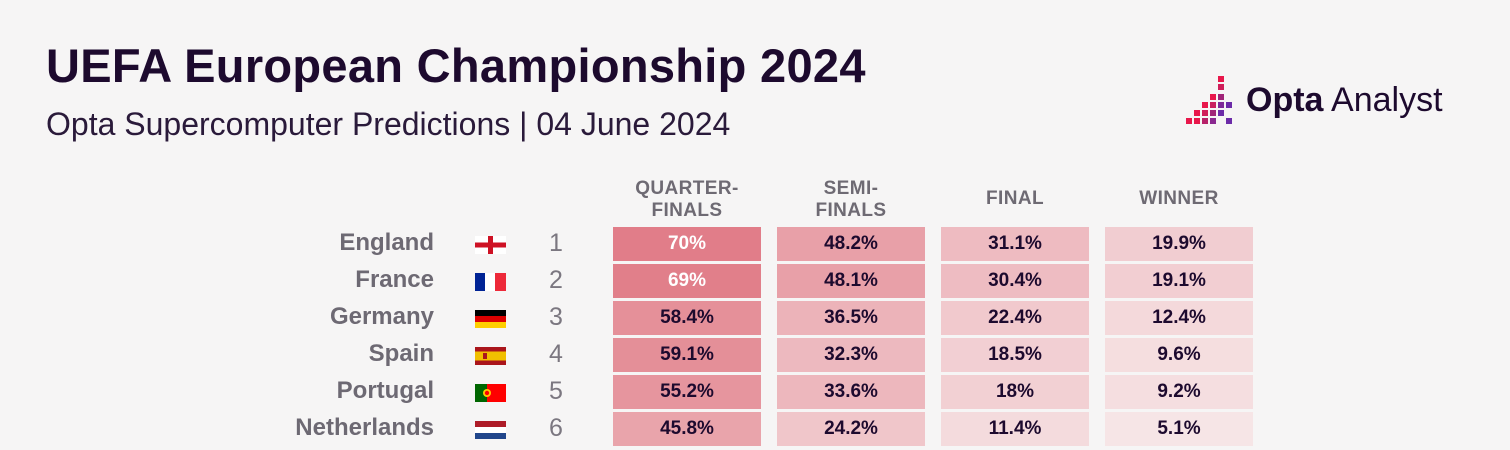 The width and height of the screenshot is (1510, 450). What do you see at coordinates (851, 392) in the screenshot?
I see `probability-cell: 33.6%` at bounding box center [851, 392].